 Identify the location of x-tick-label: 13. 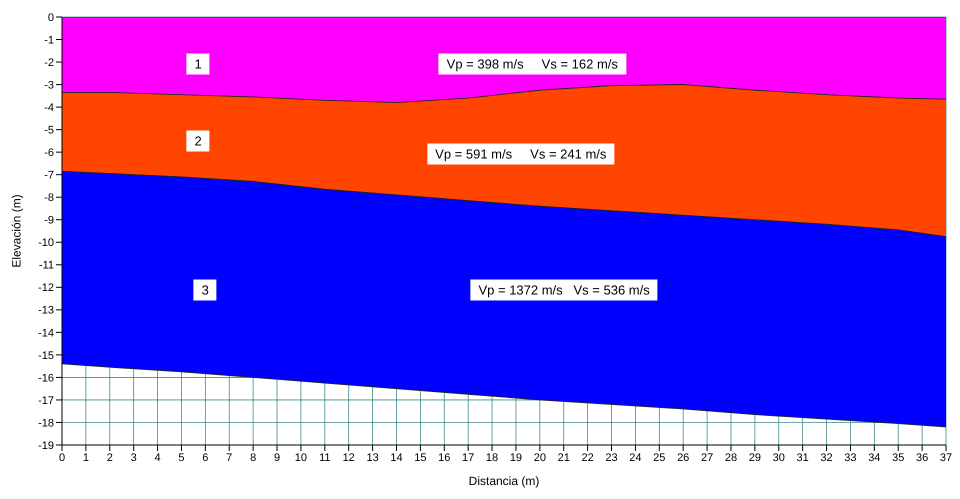
(372, 458).